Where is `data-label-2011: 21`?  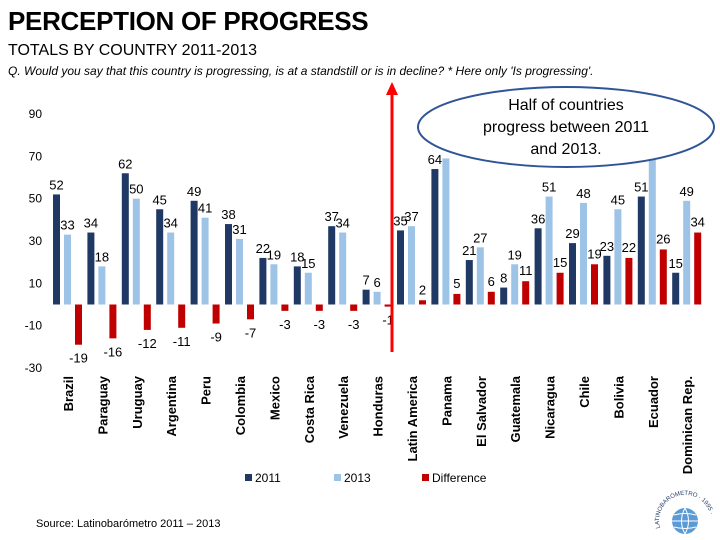
data-label-2011: 21 is located at coordinates (469, 250).